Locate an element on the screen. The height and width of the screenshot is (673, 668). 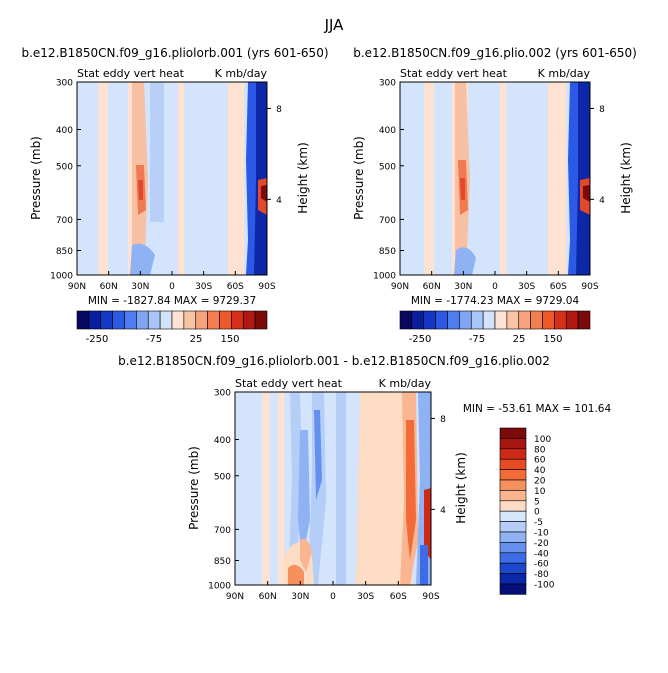
panel-b-colorbar-tick: -75 is located at coordinates (477, 339).